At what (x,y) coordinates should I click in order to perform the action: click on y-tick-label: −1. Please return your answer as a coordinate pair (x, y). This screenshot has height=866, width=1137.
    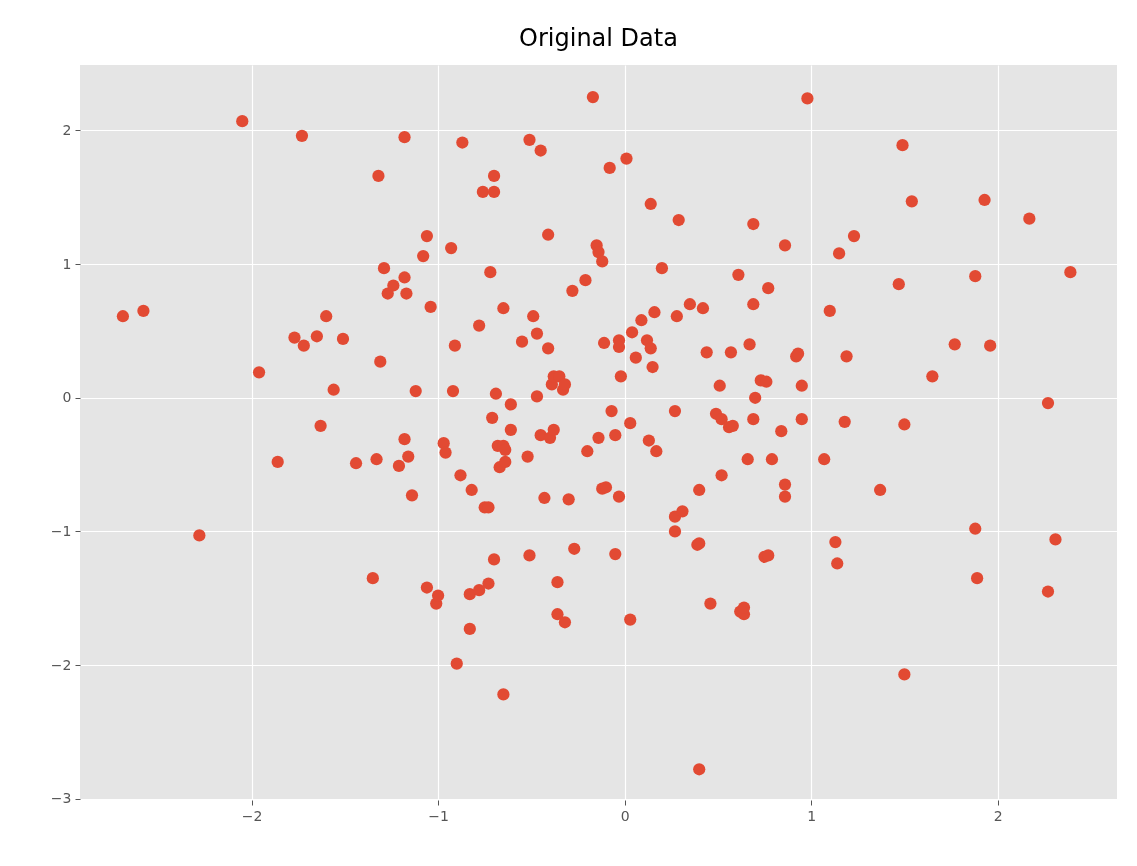
    Looking at the image, I should click on (61, 530).